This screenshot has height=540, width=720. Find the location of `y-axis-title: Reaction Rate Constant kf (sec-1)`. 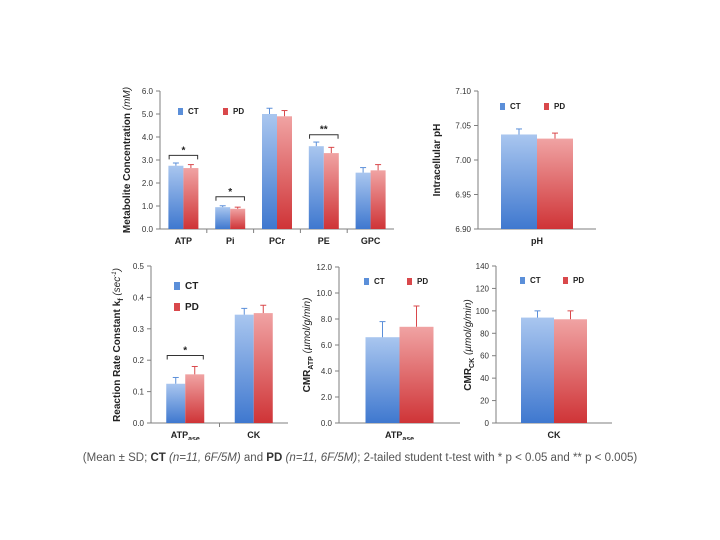

y-axis-title: Reaction Rate Constant kf (sec-1) is located at coordinates (118, 345).